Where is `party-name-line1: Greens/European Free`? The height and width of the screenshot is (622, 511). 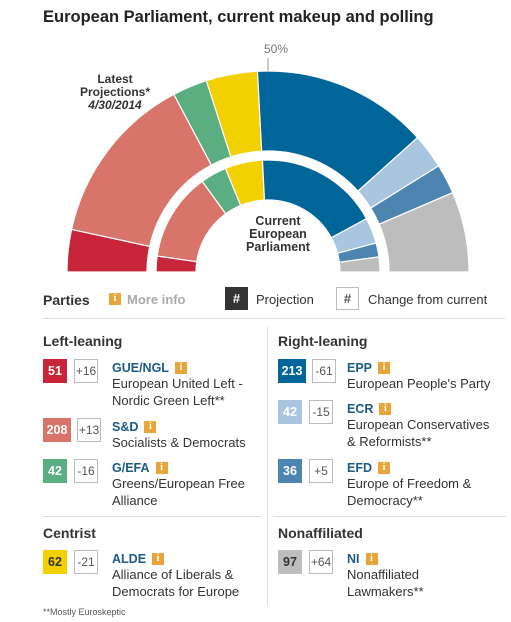
party-name-line1: Greens/European Free is located at coordinates (178, 483).